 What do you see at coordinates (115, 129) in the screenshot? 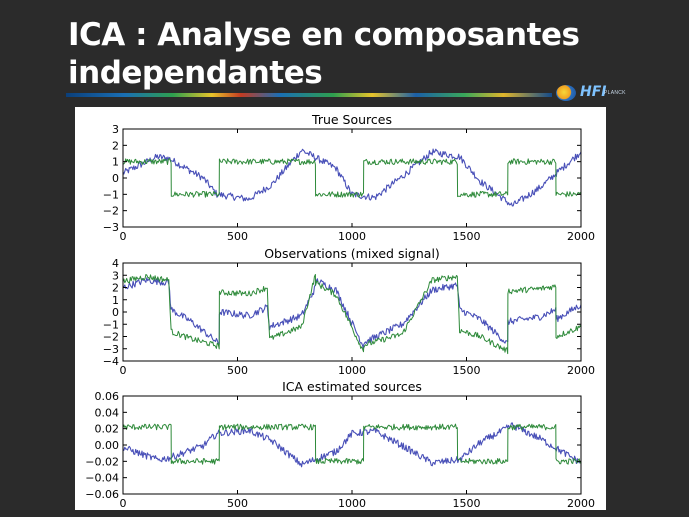
I see `panel-1-ytick-label: 3` at bounding box center [115, 129].